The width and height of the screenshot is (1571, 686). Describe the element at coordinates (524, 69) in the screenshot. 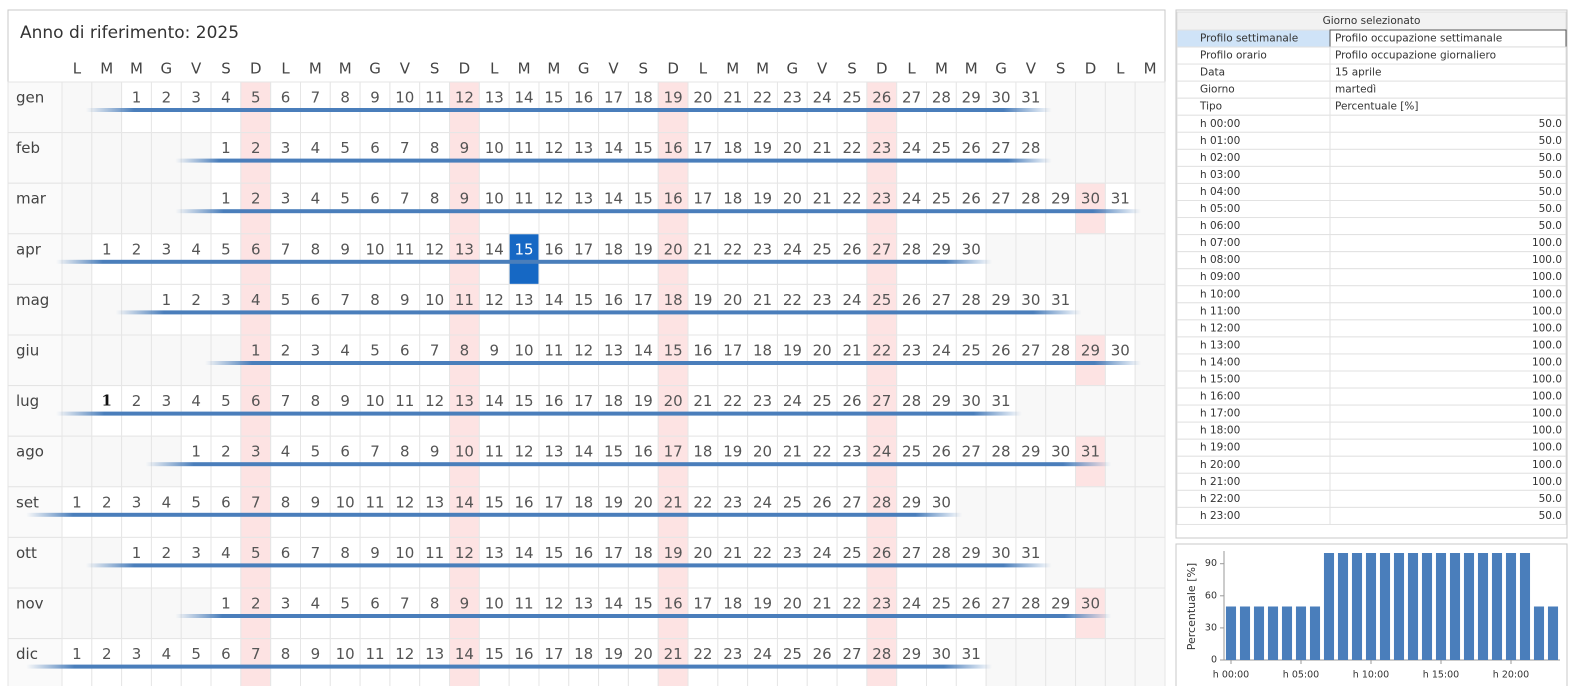

I see `weekday-header: M` at that location.